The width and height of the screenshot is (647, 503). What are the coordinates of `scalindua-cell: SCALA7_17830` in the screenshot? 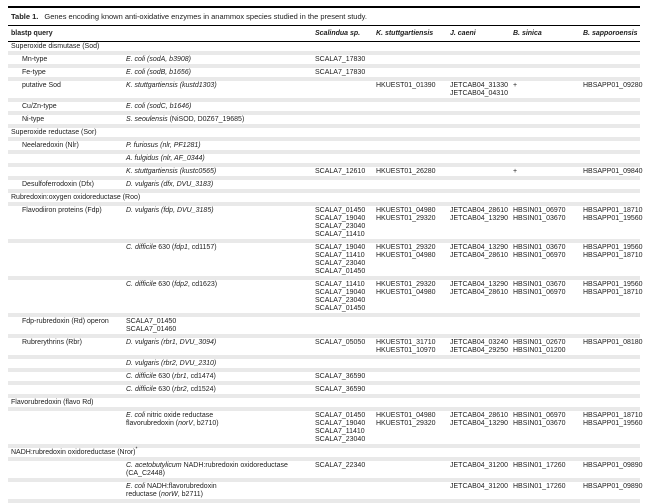 It's located at (345, 60).